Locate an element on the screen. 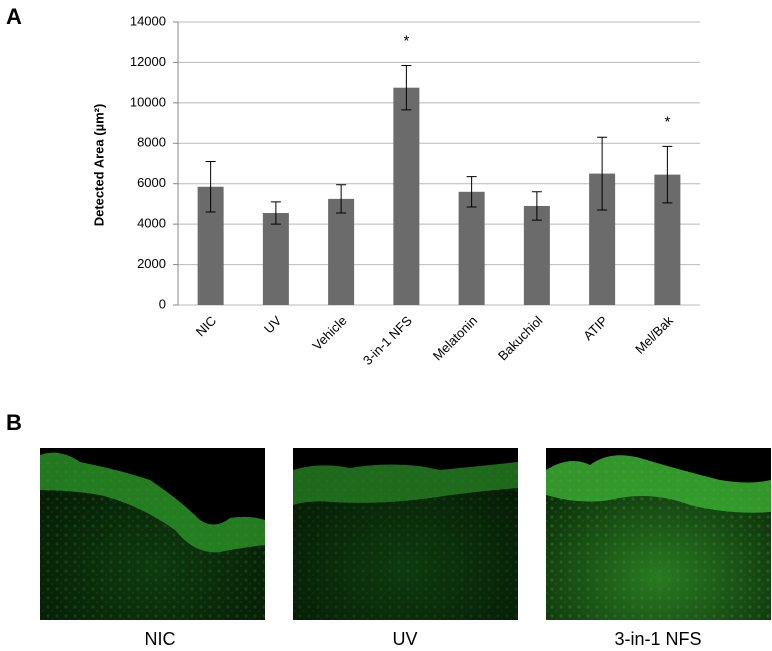 Image resolution: width=772 pixels, height=651 pixels. y-tick-label: 12000 is located at coordinates (148, 61).